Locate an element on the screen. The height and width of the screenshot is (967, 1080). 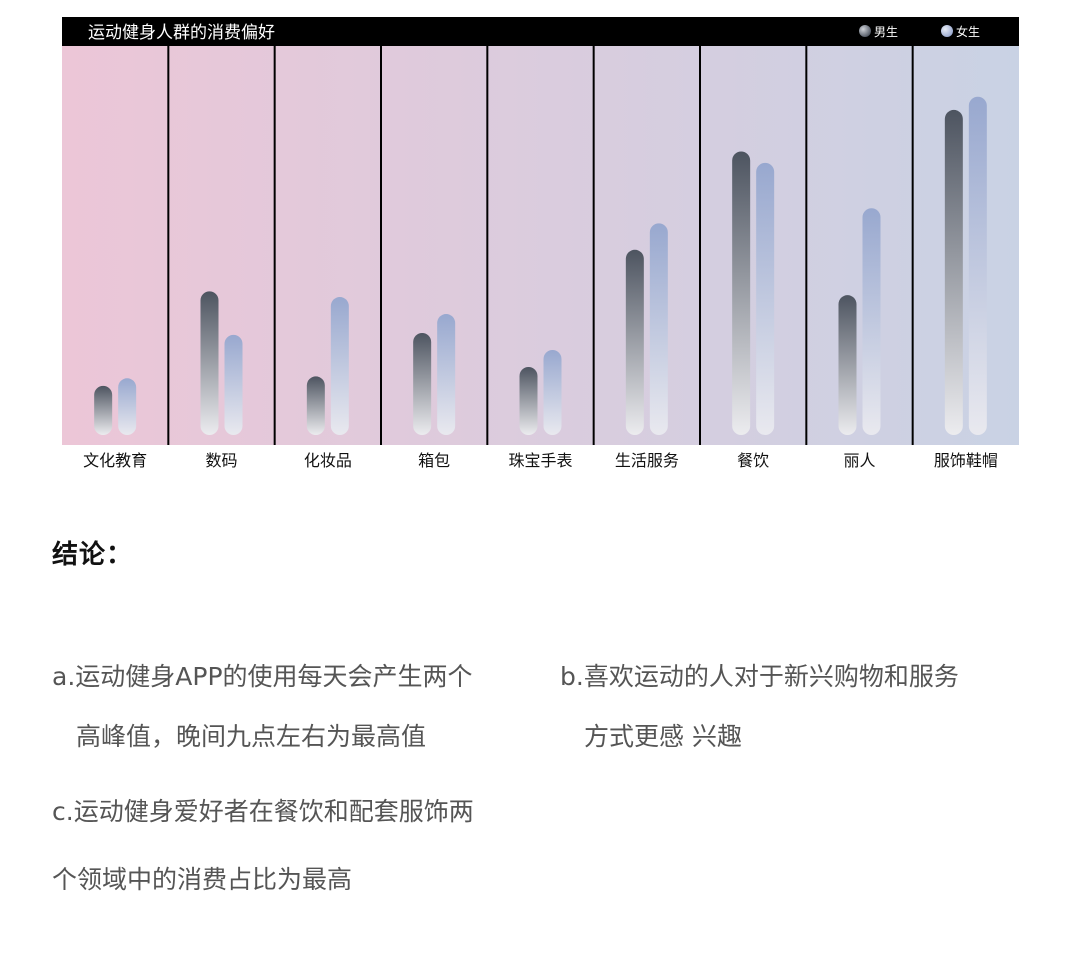
chart-title: 运动健身人群的消费偏好 is located at coordinates (181, 33).